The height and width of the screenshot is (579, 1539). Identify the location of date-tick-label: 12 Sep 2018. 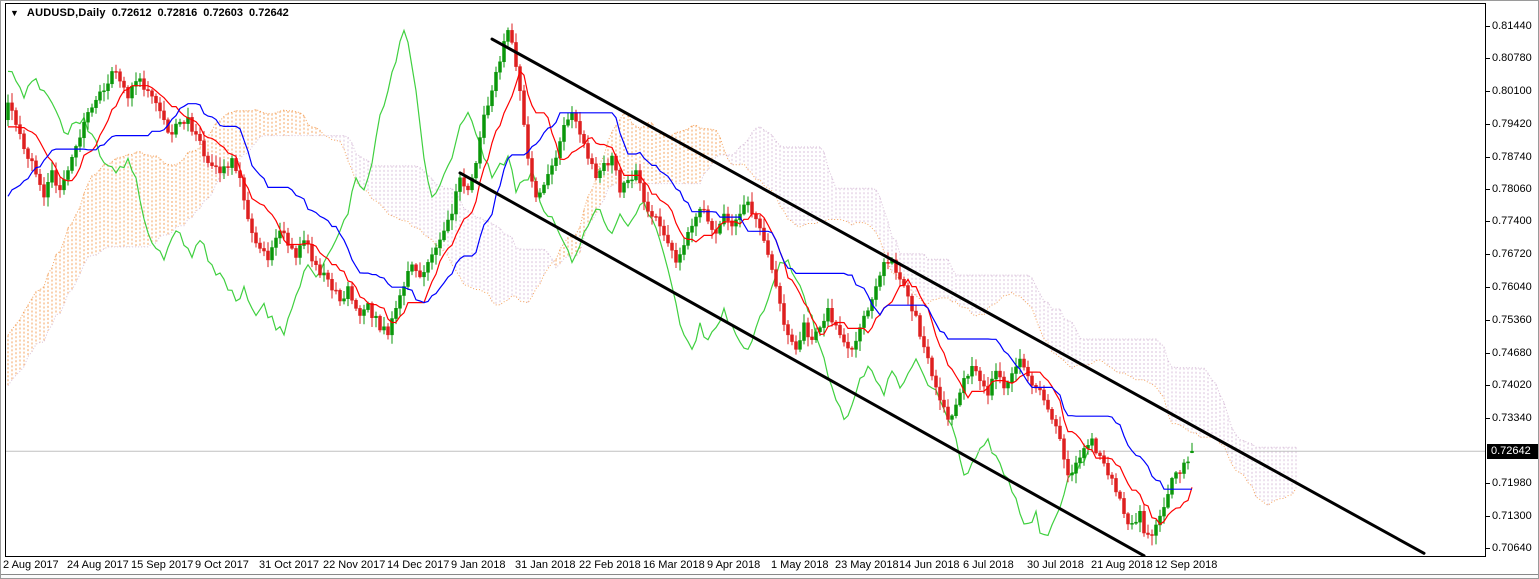
(1186, 565).